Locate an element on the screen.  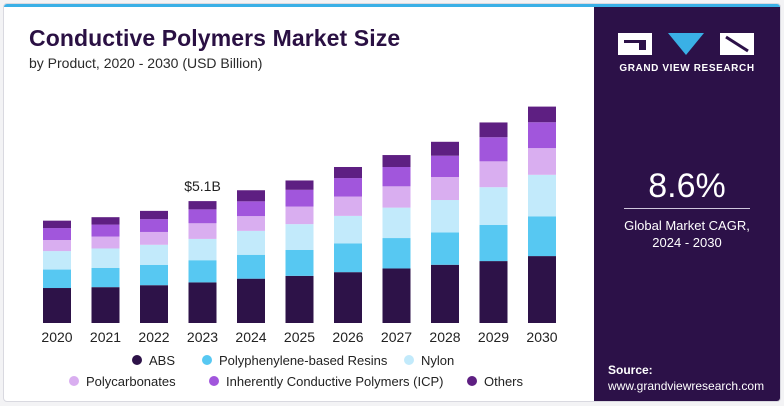
cagr-label-line-1: Global Market CAGR, is located at coordinates (687, 225).